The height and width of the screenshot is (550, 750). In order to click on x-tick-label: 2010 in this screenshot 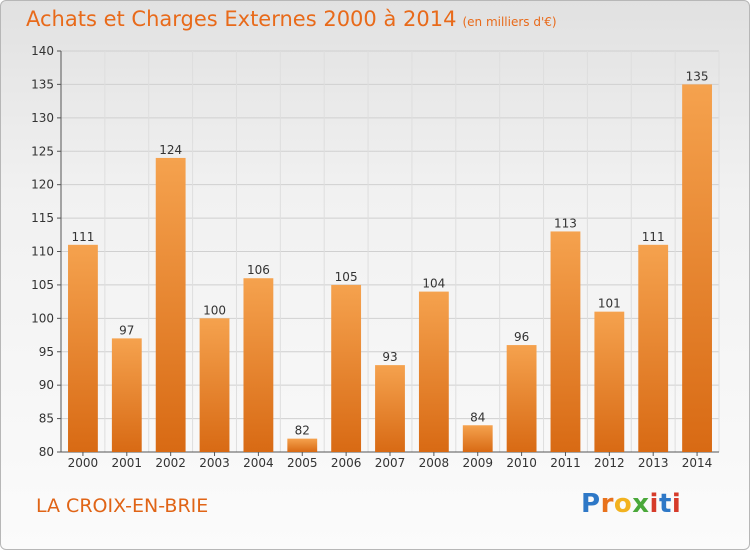, I will do `click(521, 463)`.